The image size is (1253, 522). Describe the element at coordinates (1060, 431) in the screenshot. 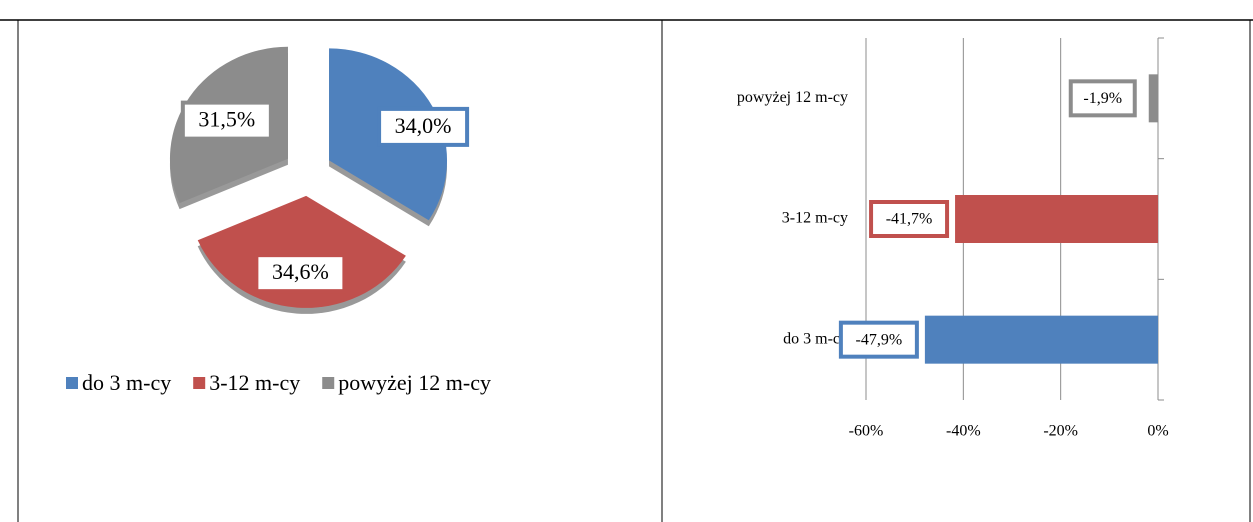

I see `x-tick-label: -20%` at that location.